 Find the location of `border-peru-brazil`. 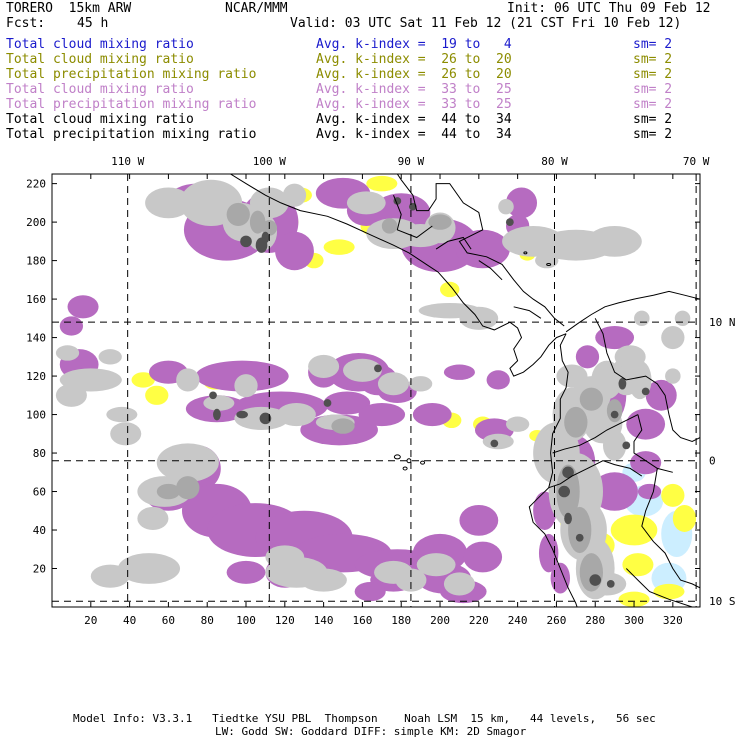

border-peru-brazil is located at coordinates (670, 528).